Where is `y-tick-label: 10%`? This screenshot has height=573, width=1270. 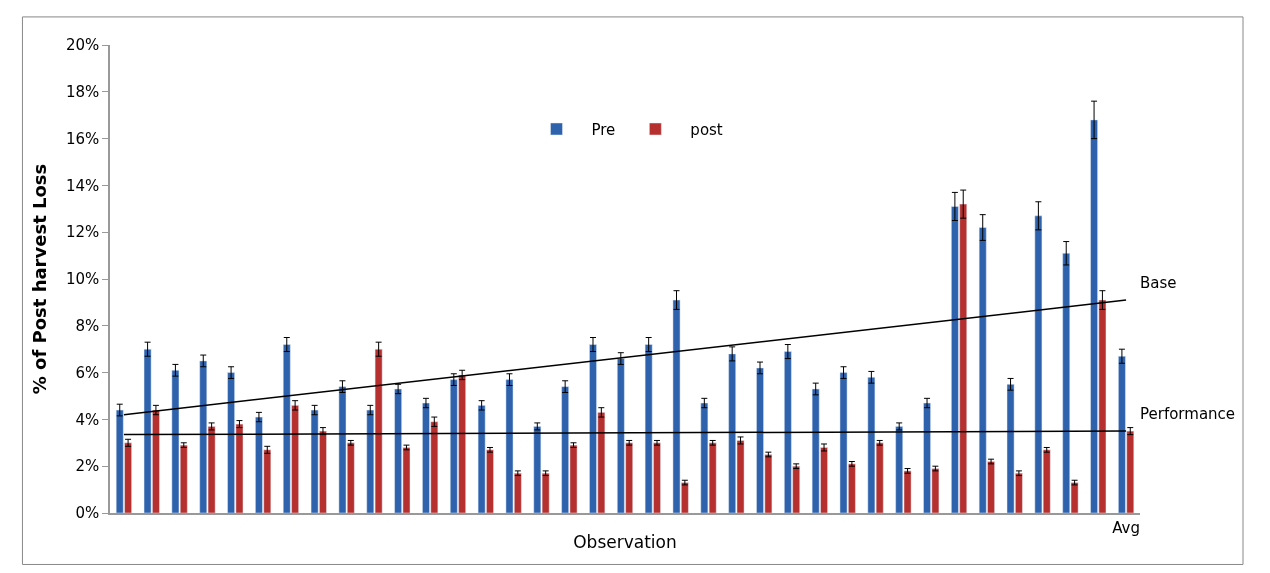
y-tick-label: 10% is located at coordinates (82, 279).